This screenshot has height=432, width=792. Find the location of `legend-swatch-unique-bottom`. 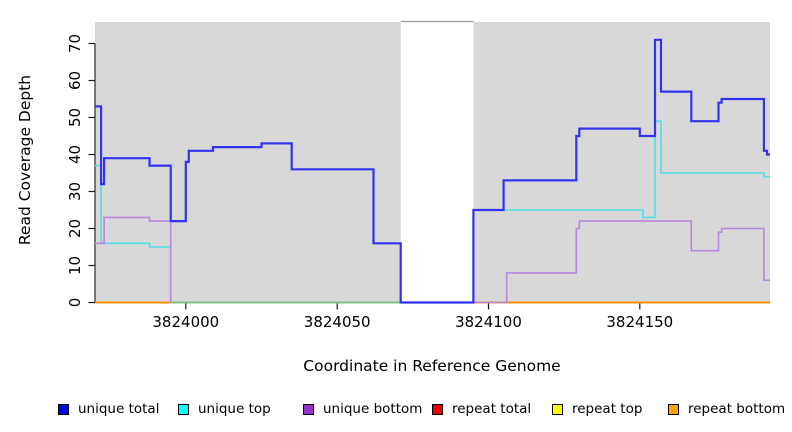

legend-swatch-unique-bottom is located at coordinates (308, 409).